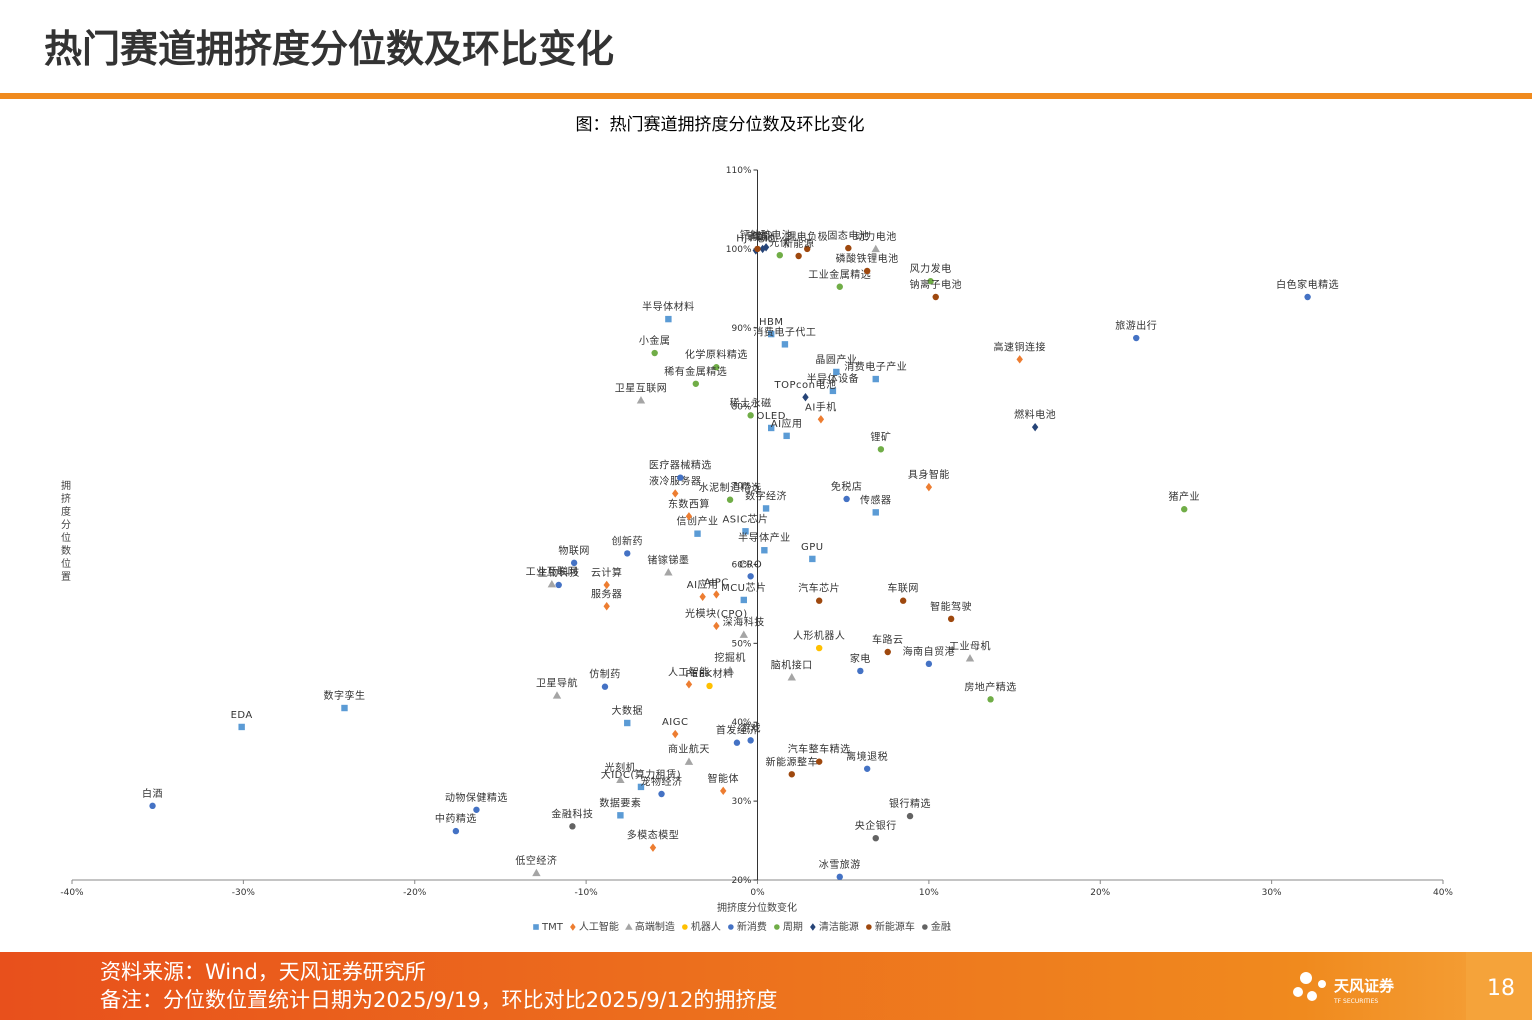 This screenshot has height=1020, width=1532. Describe the element at coordinates (723, 778) in the screenshot. I see `point-label: 智能体` at that location.